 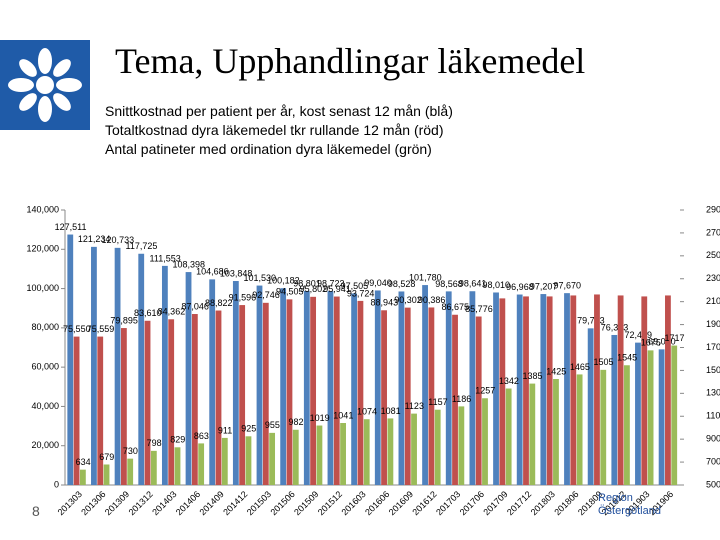 I want to click on data-label: 85,776, so click(x=479, y=309).